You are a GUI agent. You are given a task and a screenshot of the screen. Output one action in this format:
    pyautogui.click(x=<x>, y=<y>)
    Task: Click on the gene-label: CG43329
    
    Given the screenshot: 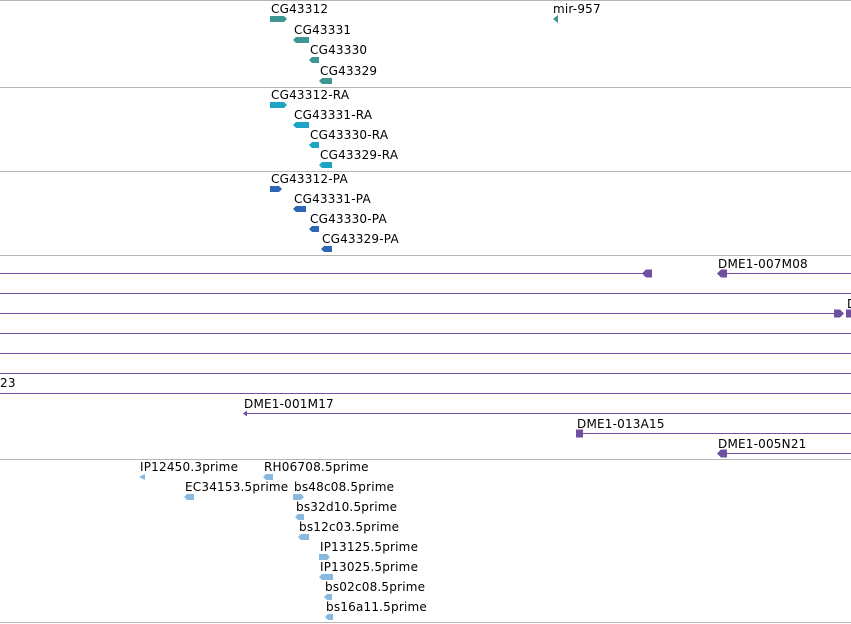 What is the action you would take?
    pyautogui.click(x=349, y=71)
    